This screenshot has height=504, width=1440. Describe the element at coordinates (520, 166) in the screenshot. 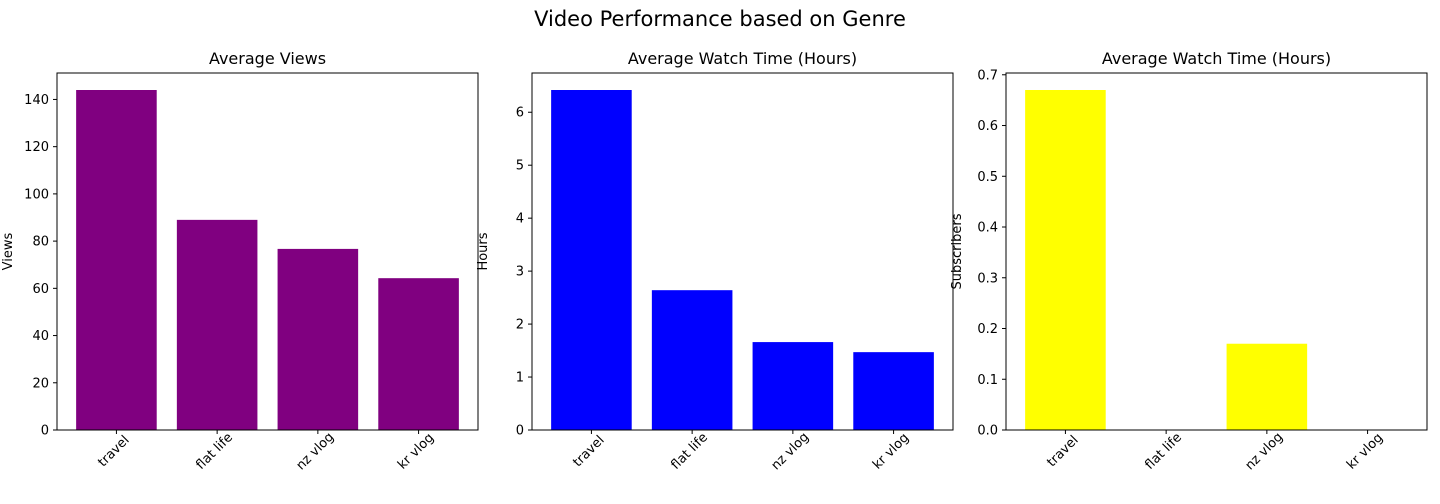

I see `chart-1-ytick-label: 5` at that location.